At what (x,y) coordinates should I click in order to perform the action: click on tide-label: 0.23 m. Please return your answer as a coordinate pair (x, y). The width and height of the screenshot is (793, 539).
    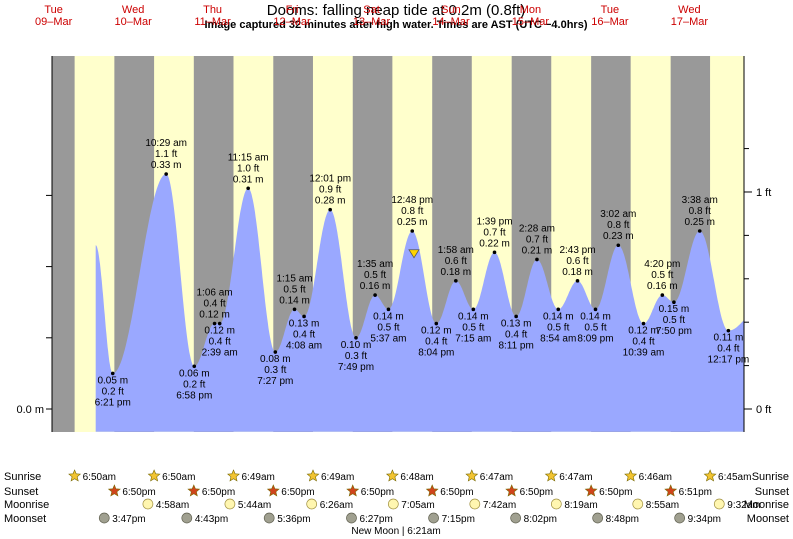
    Looking at the image, I should click on (618, 236).